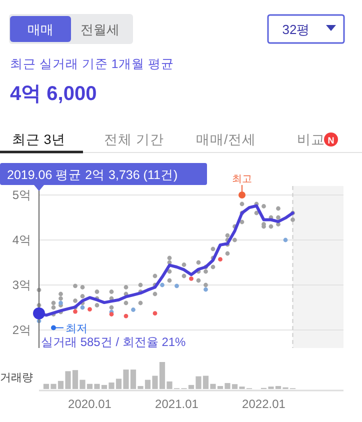 This screenshot has height=422, width=362. Describe the element at coordinates (16, 378) in the screenshot. I see `y-axis-title: 거래량` at that location.